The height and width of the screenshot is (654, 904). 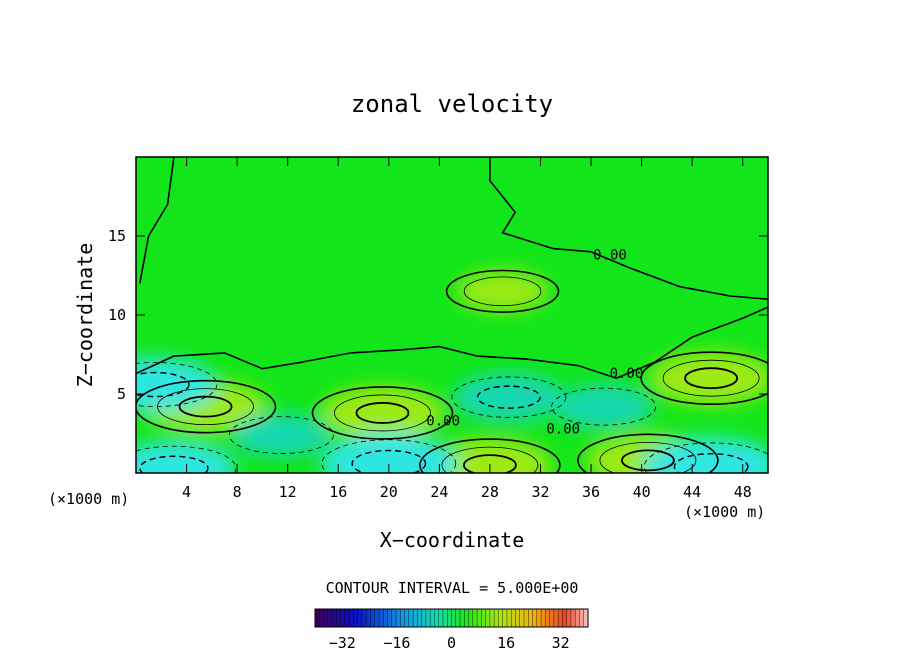 I want to click on x-tick-label: 8, so click(x=237, y=492).